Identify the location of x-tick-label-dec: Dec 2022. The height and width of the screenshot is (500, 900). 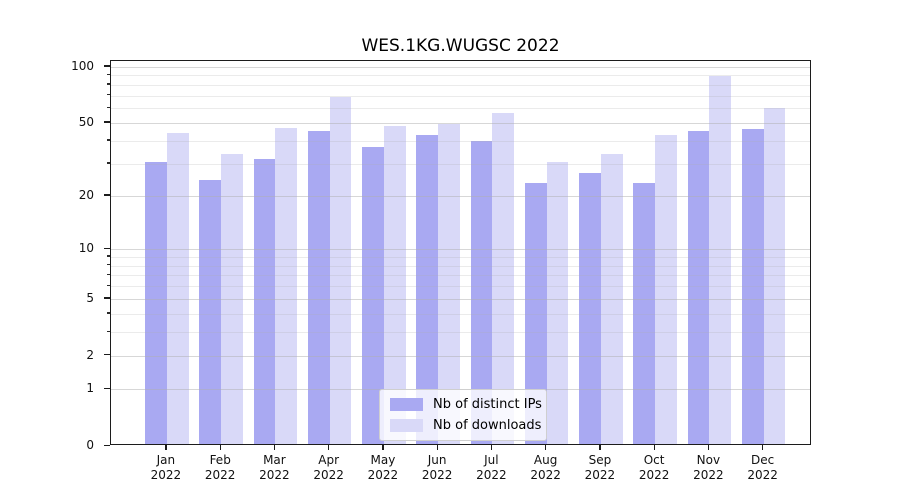
(762, 467).